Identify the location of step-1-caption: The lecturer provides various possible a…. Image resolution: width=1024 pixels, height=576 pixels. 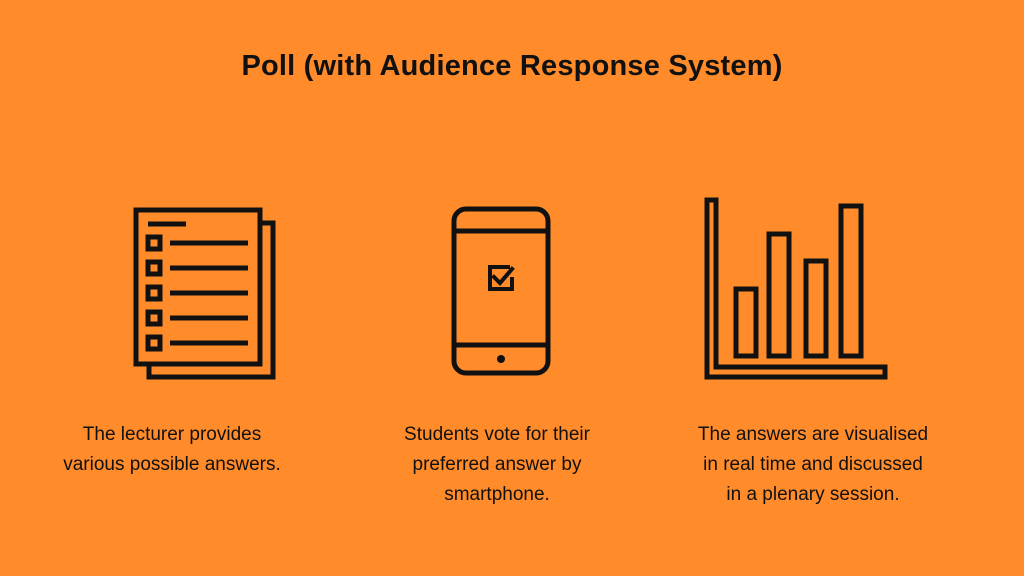
(172, 449).